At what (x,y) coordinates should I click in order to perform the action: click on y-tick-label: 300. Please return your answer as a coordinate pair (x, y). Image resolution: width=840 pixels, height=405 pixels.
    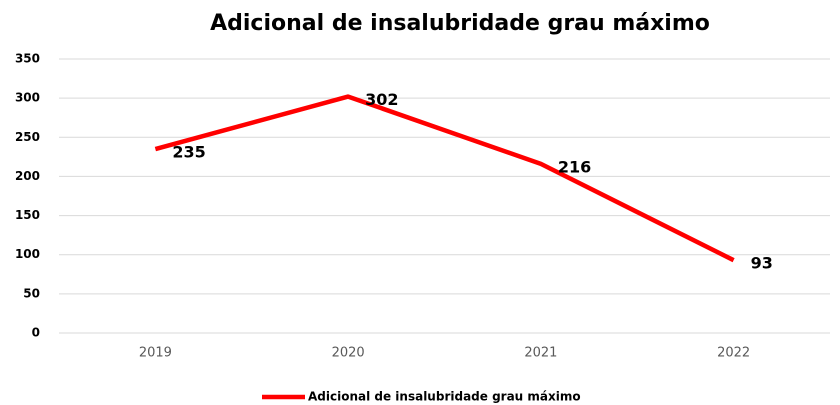
    Looking at the image, I should click on (27, 98).